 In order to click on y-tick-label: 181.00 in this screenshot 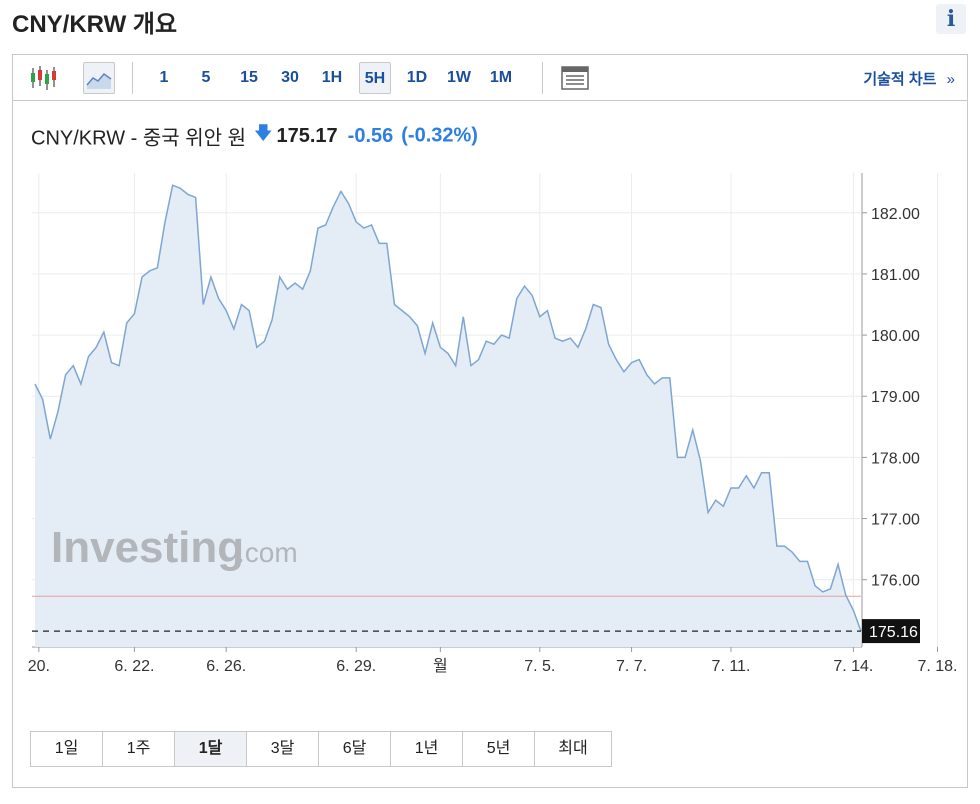, I will do `click(895, 275)`.